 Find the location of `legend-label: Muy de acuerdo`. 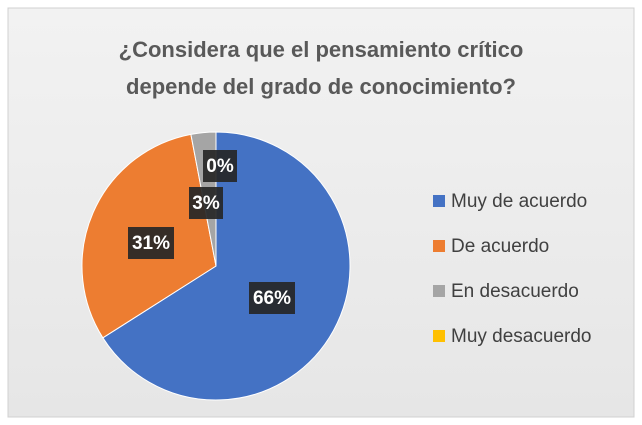

legend-label: Muy de acuerdo is located at coordinates (519, 201).